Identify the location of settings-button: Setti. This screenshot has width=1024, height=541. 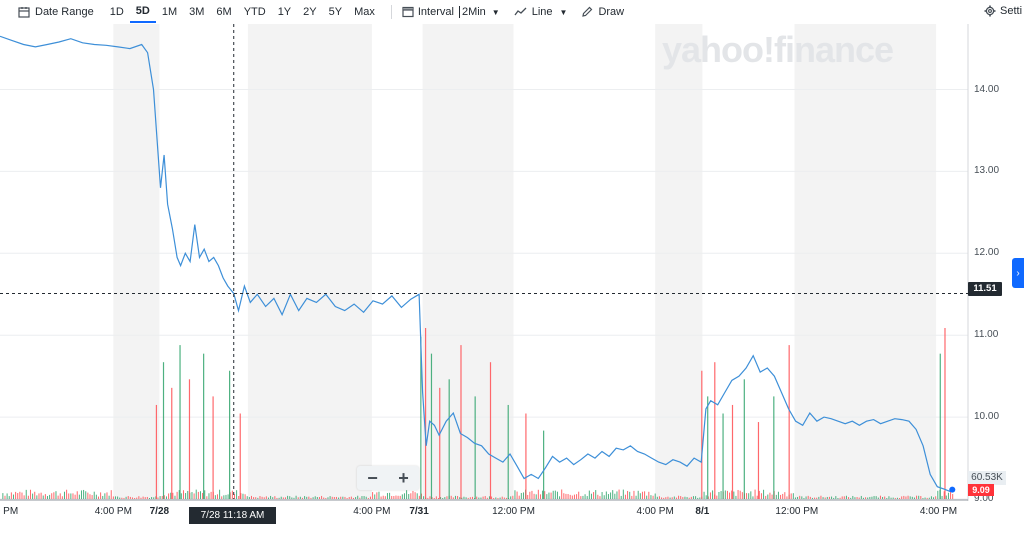
(1003, 11).